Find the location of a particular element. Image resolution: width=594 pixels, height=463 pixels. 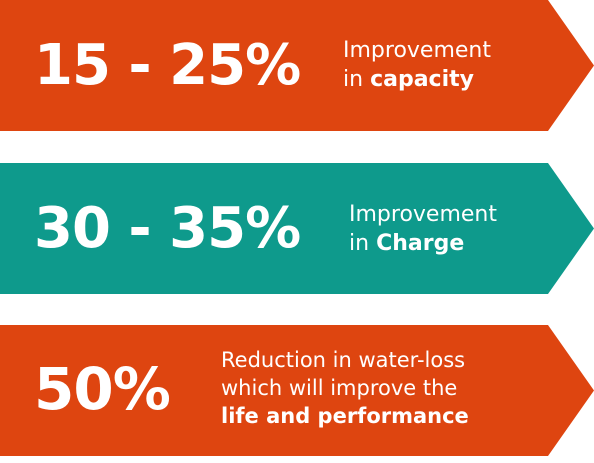

water-loss-line-3: life and performance is located at coordinates (345, 416).